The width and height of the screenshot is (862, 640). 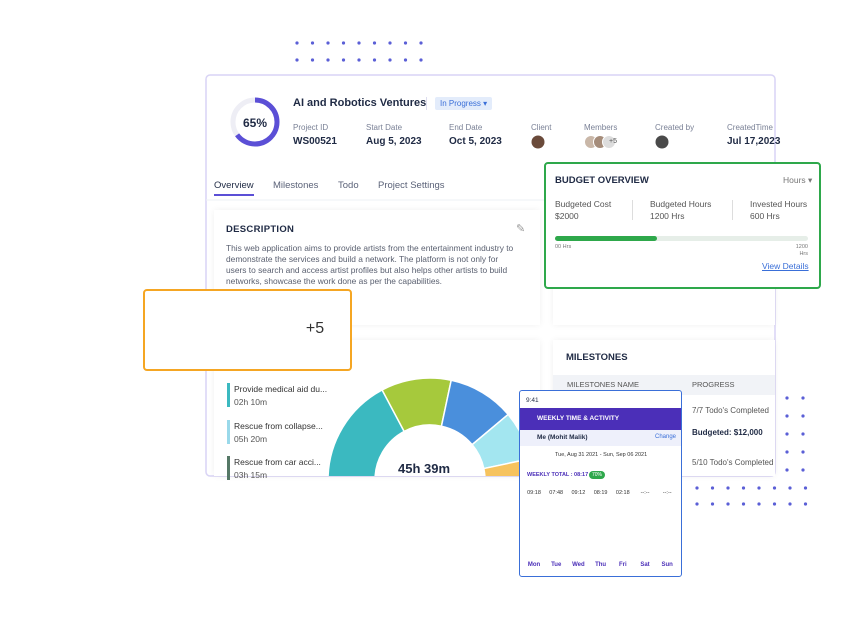 What do you see at coordinates (730, 410) in the screenshot?
I see `milestone-row: 7/7 Todo's Completed` at bounding box center [730, 410].